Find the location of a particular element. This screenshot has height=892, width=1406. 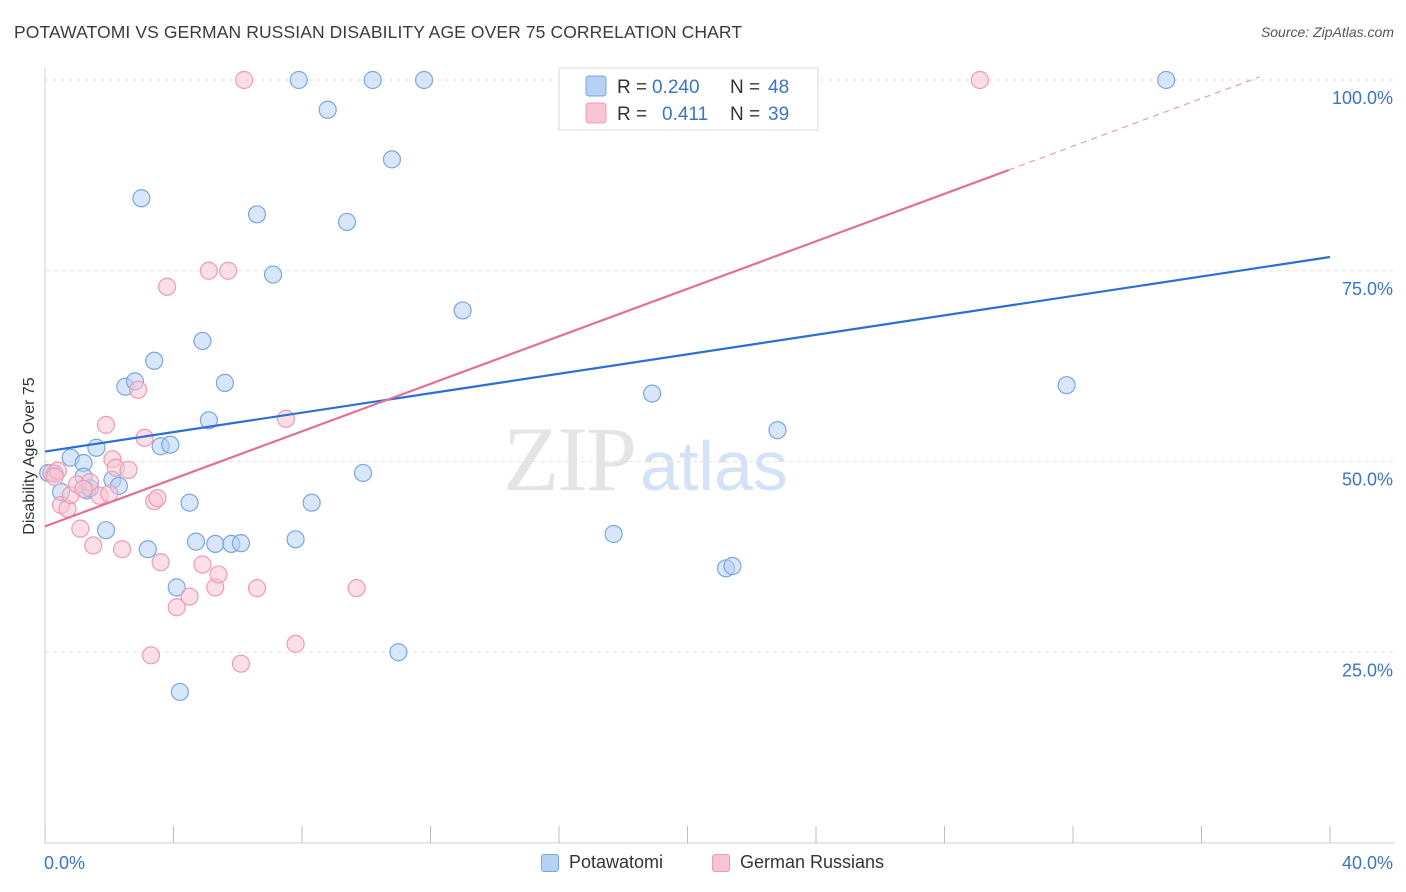

y-tick-labels: 25.0% 50.0% 75.0% 100.0% is located at coordinates (1362, 384).